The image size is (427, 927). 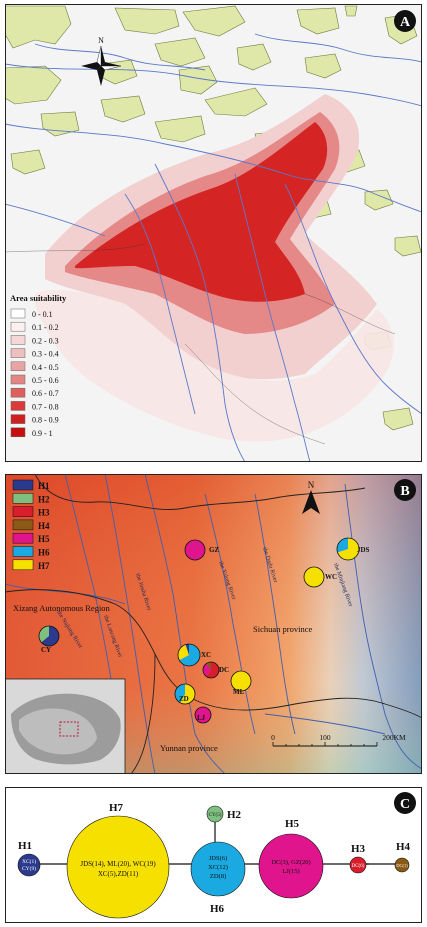 I want to click on site-label-wc: WC, so click(x=331, y=577).